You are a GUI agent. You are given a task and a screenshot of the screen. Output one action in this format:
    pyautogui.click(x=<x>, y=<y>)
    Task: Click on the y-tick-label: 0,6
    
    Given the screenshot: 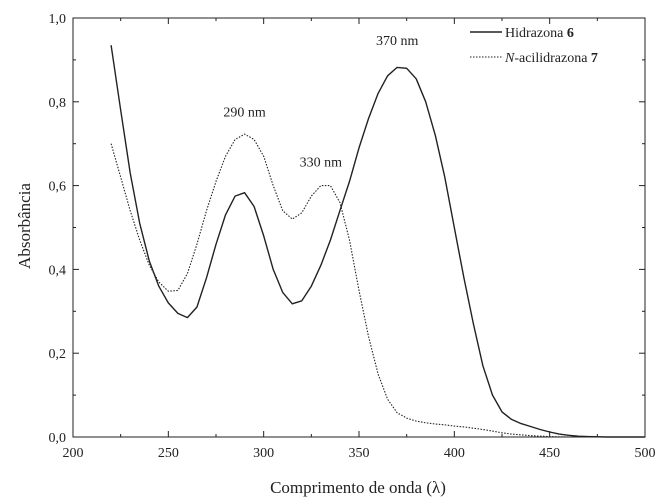 What is the action you would take?
    pyautogui.click(x=58, y=187)
    